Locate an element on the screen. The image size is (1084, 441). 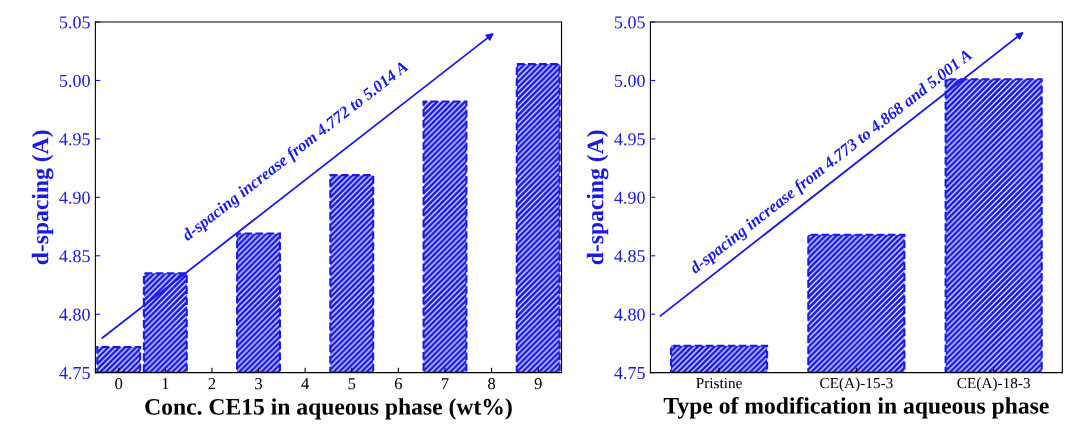
x-tick-label: 7 is located at coordinates (445, 384).